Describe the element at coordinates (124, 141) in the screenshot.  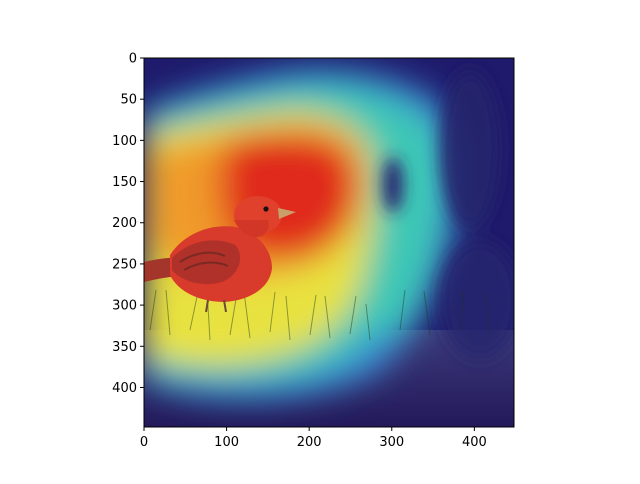
I see `y-tick-label: 100` at that location.